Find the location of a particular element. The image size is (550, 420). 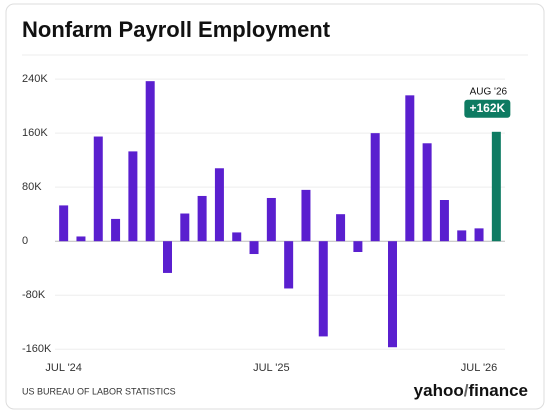

y-tick-label: -80K is located at coordinates (34, 295).